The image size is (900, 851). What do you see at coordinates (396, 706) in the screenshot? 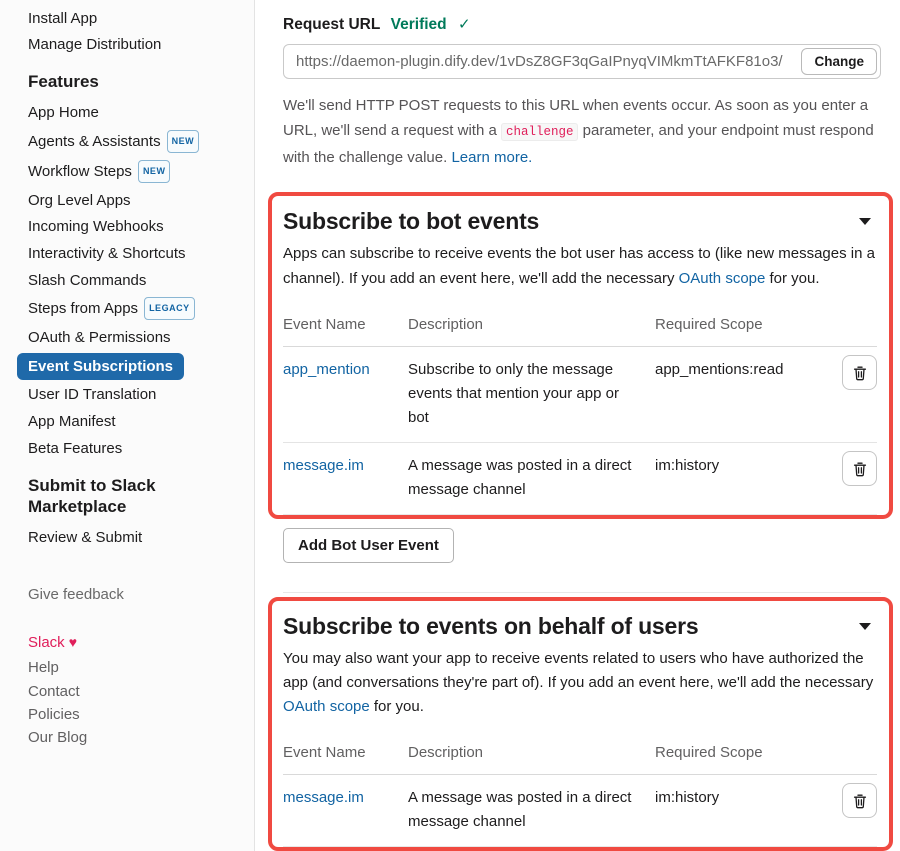
I see `user-events-desc-part2: for you.` at bounding box center [396, 706].